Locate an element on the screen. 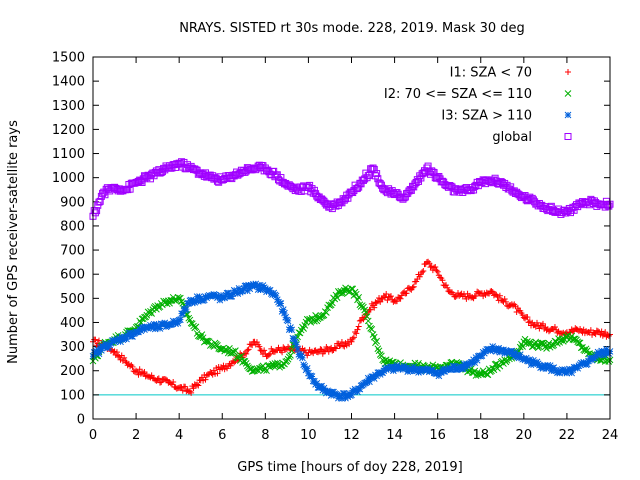 The height and width of the screenshot is (480, 640). y-tick-label: 1500 is located at coordinates (68, 58).